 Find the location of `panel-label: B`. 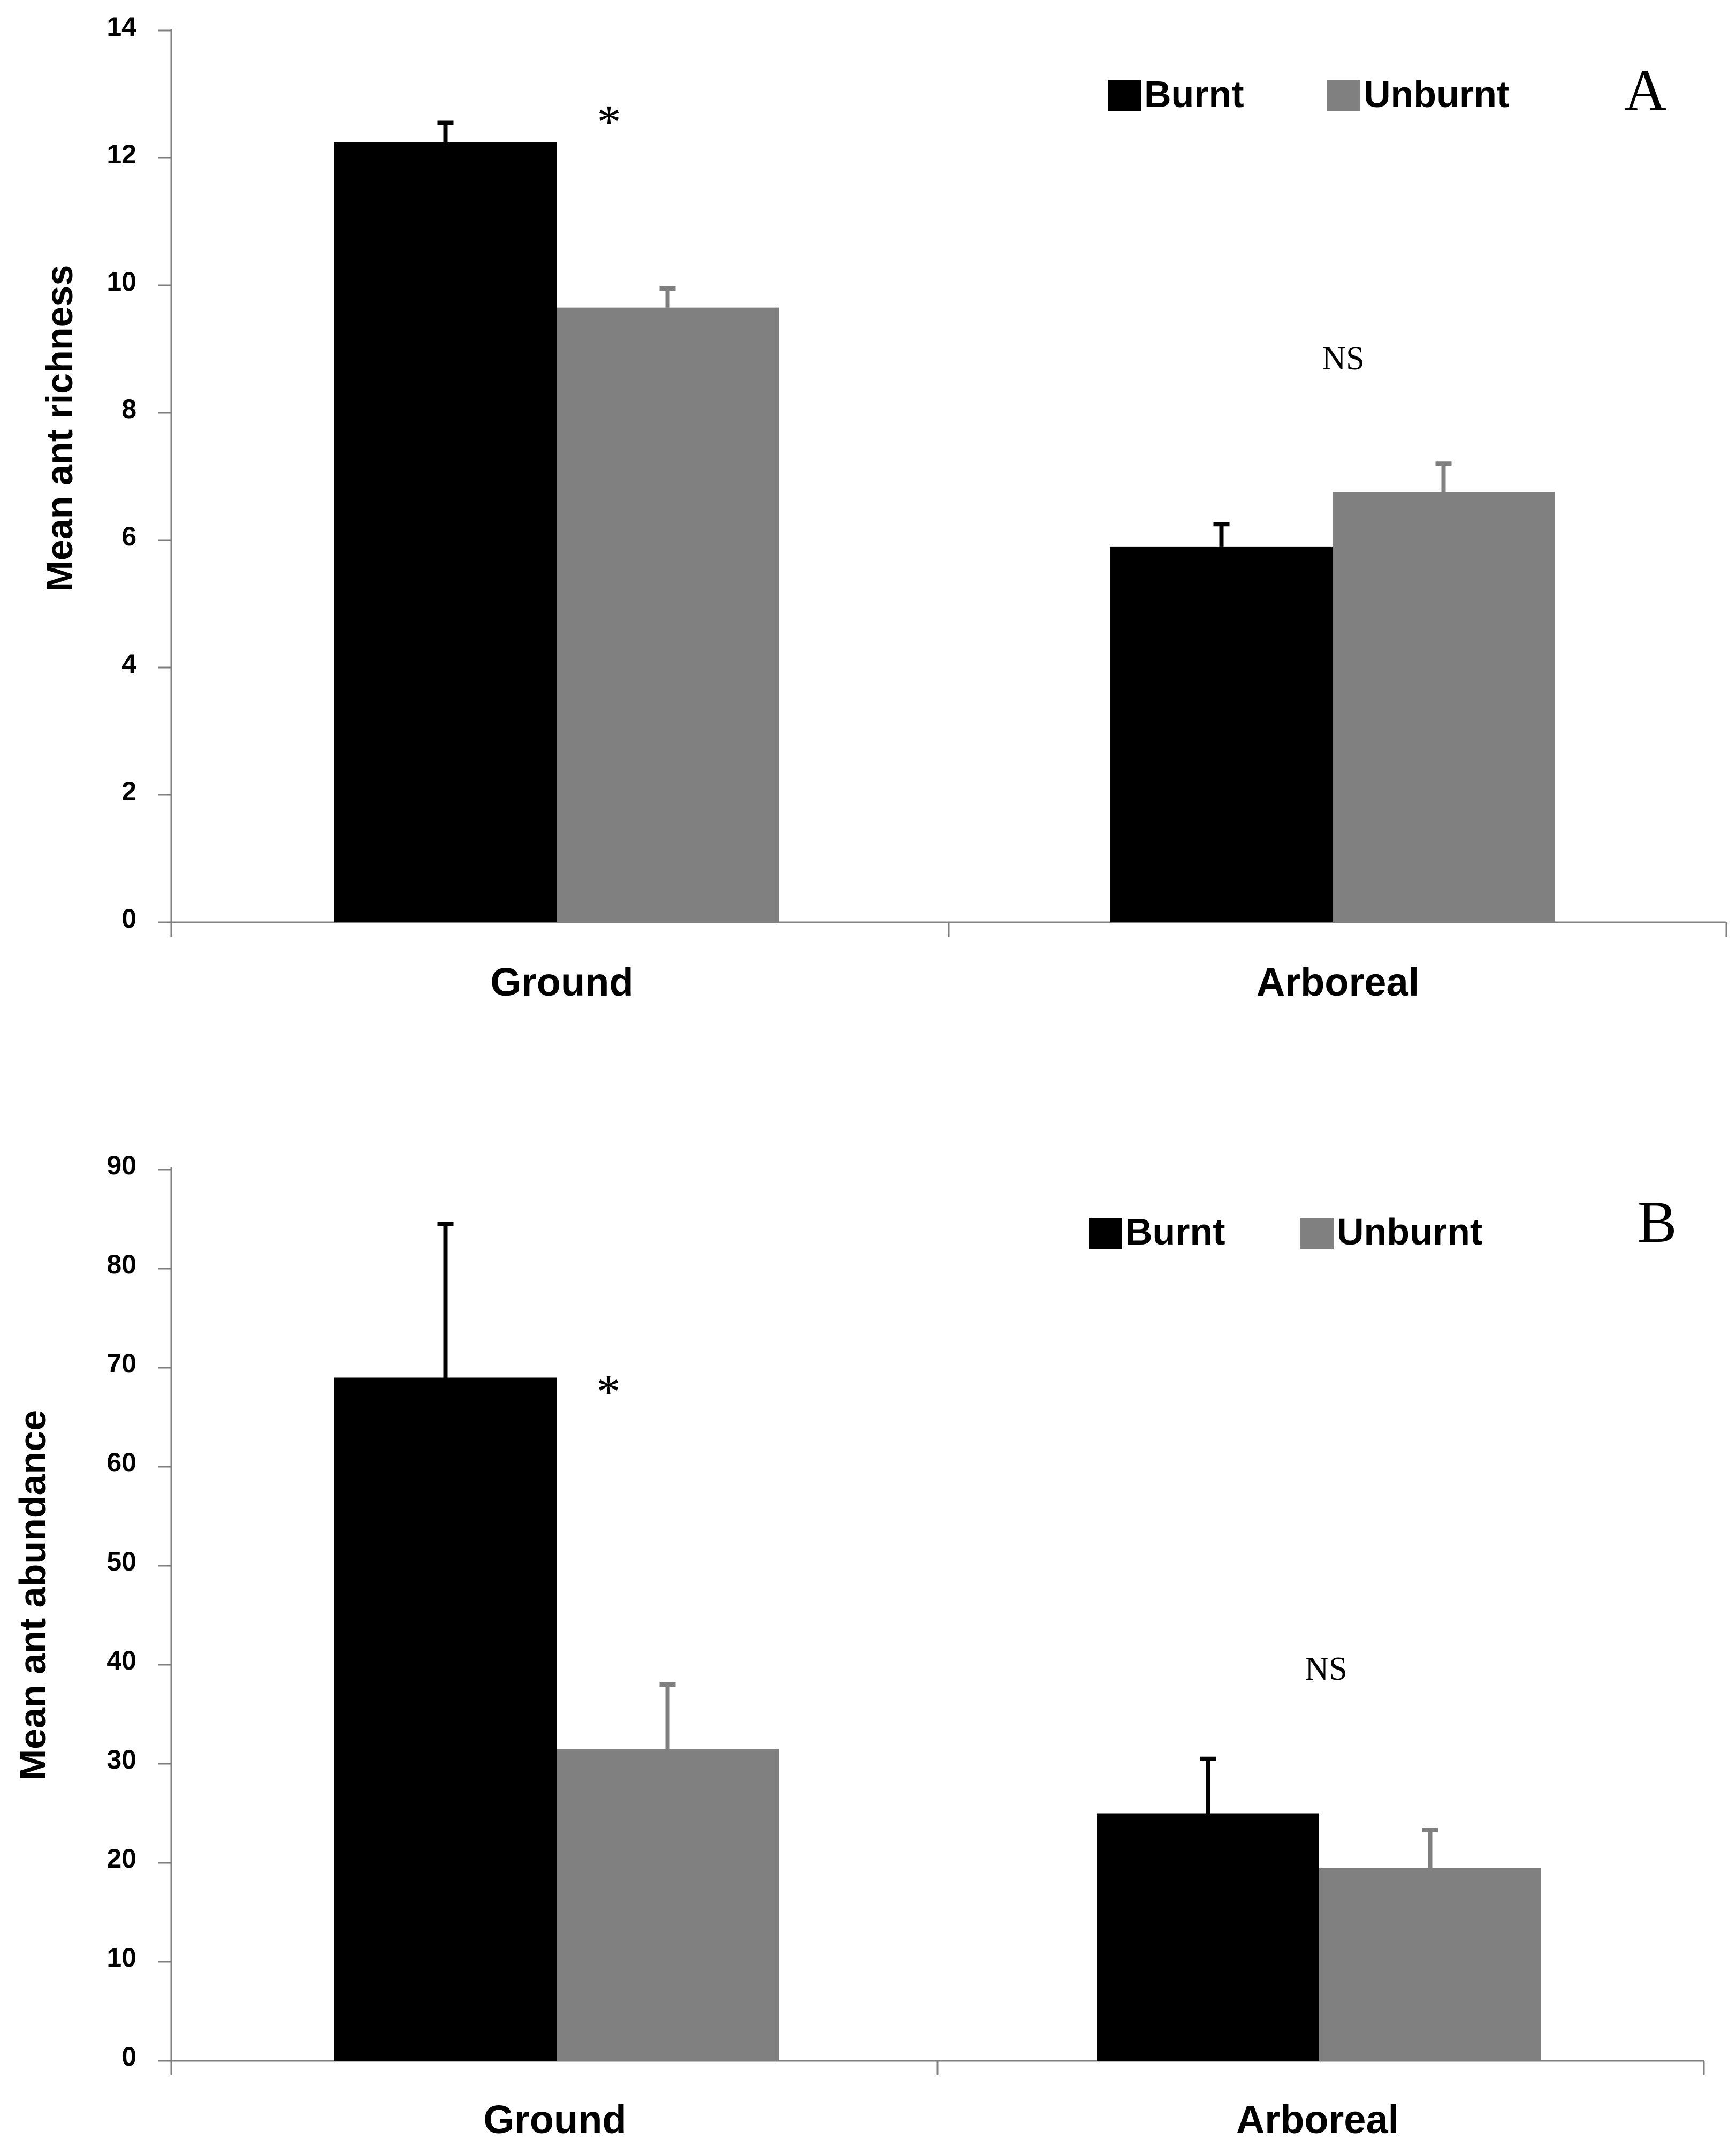

panel-label: B is located at coordinates (1658, 1222).